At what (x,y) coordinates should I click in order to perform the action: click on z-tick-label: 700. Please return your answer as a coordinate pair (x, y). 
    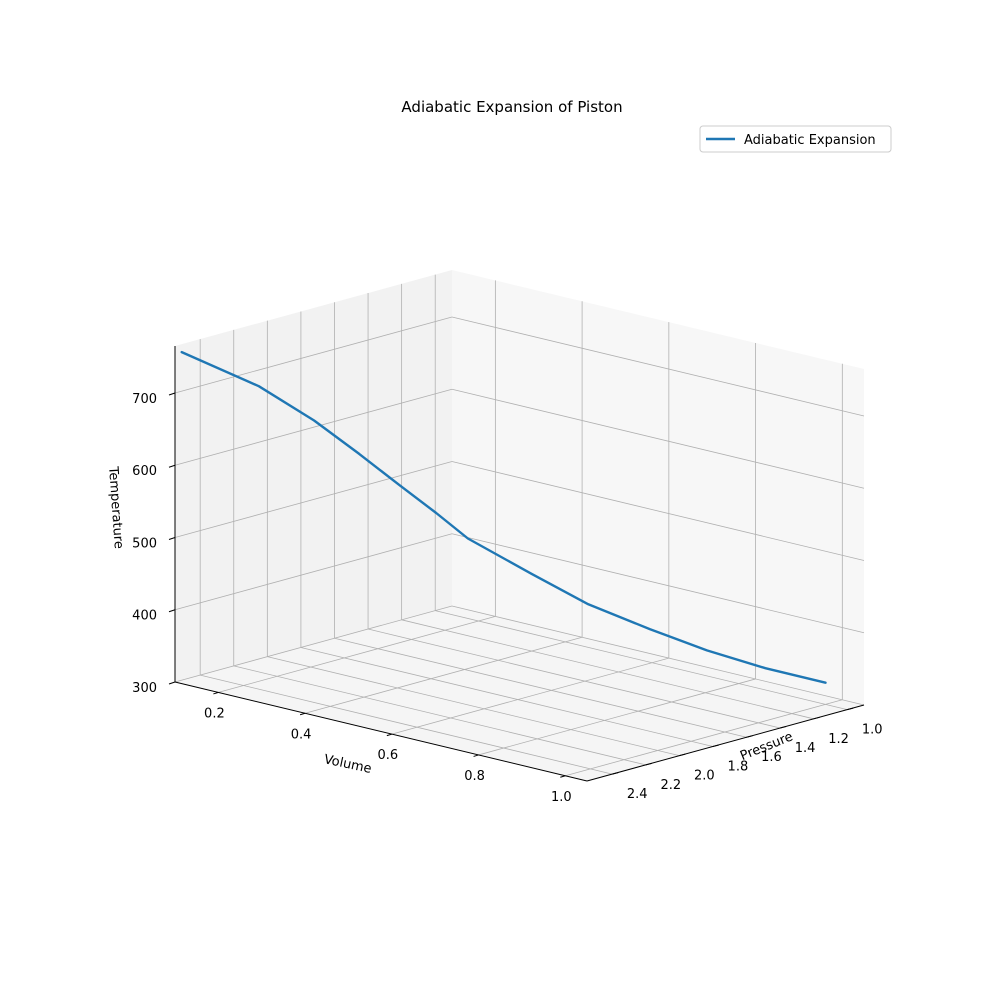
    Looking at the image, I should click on (144, 399).